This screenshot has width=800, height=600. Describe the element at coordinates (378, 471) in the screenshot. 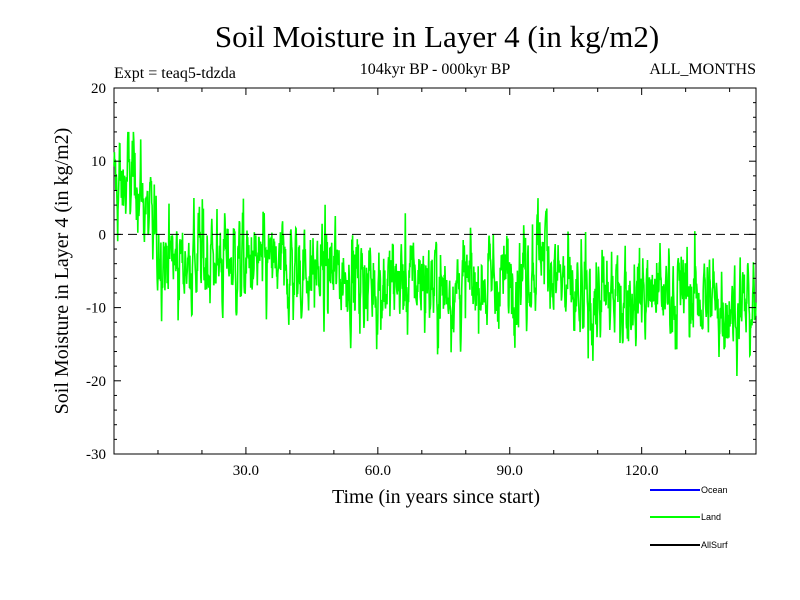

I see `x-tick-label: 60.0` at that location.